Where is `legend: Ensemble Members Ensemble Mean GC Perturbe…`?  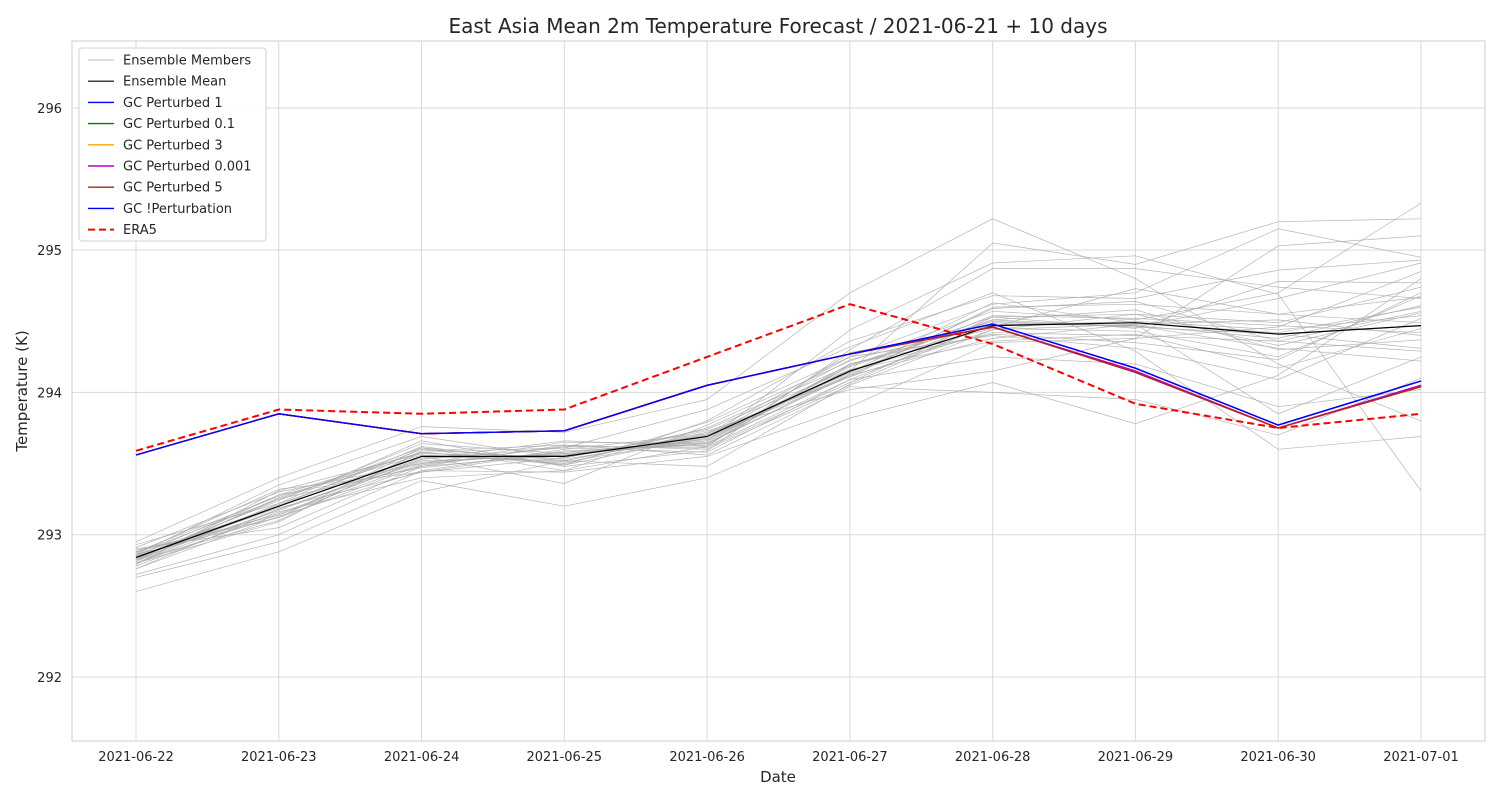
legend: Ensemble Members Ensemble Mean GC Perturbe… is located at coordinates (172, 144).